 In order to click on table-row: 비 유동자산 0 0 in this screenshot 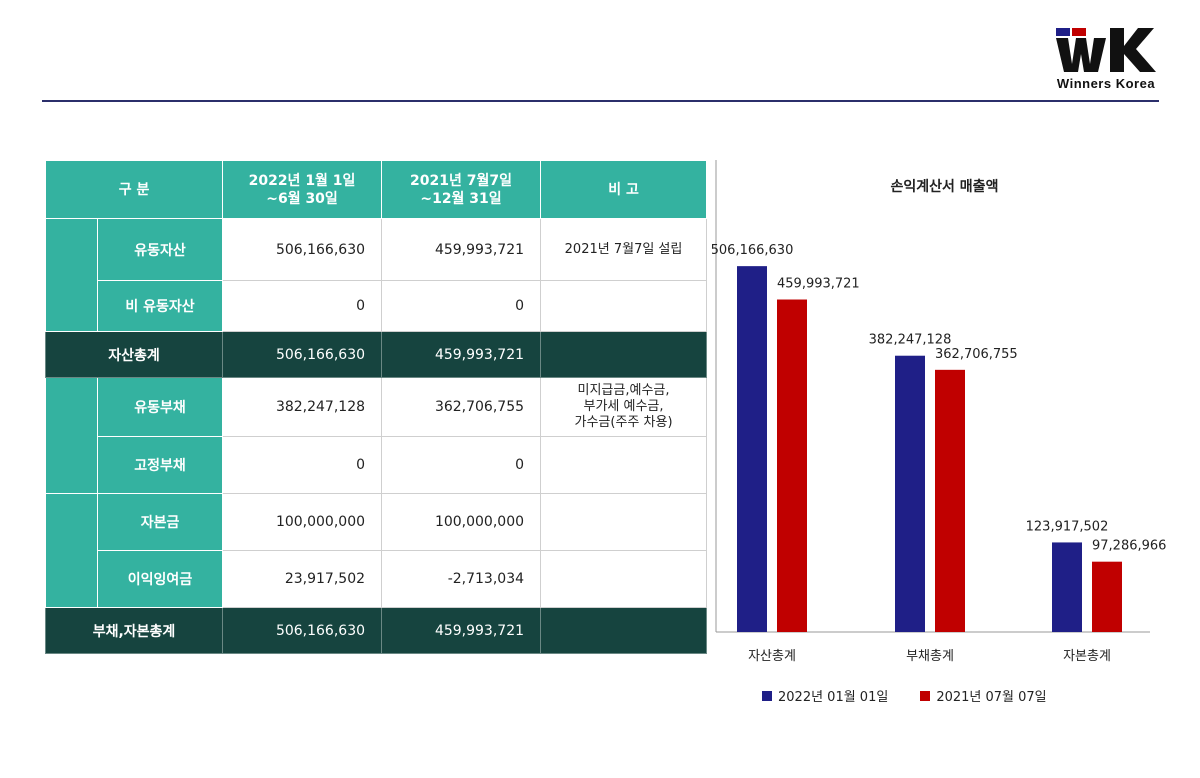, I will do `click(377, 306)`.